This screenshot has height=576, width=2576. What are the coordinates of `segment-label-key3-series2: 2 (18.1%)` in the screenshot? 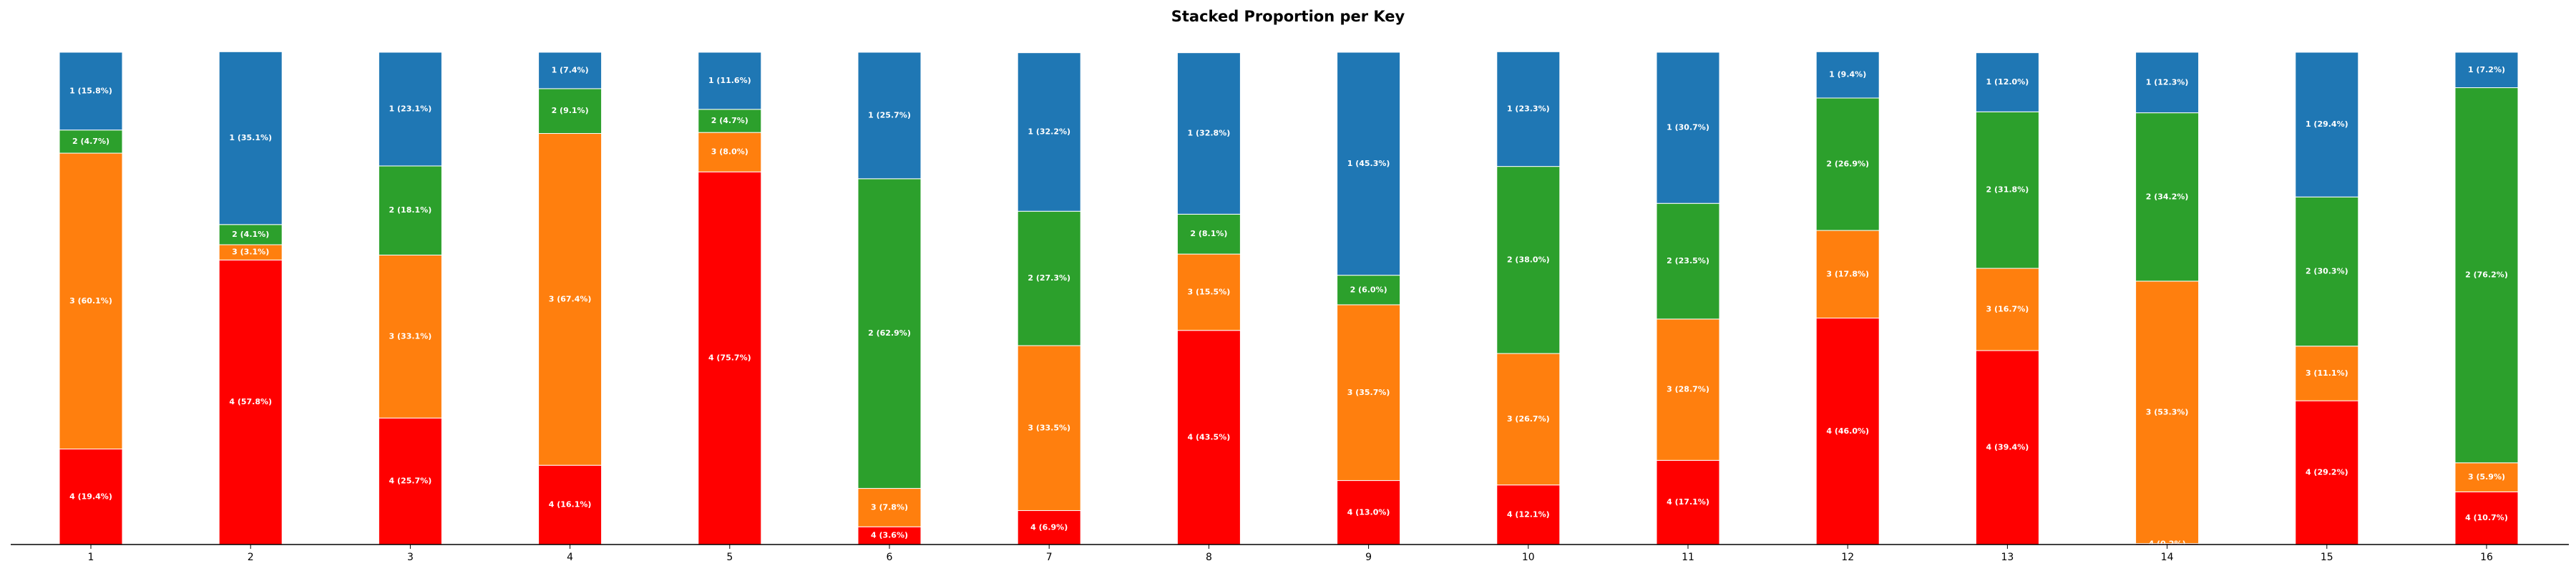 It's located at (410, 210).